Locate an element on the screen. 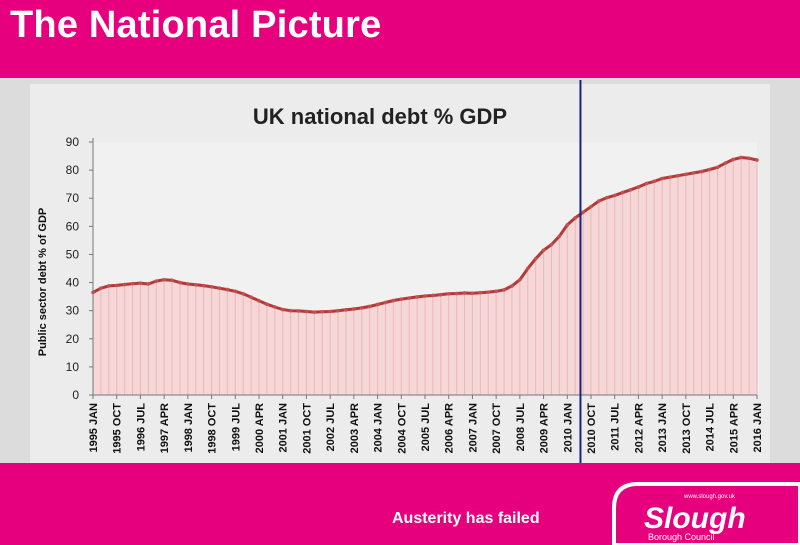 The image size is (800, 545). x-tick-label-0: 1995 JAN is located at coordinates (94, 428).